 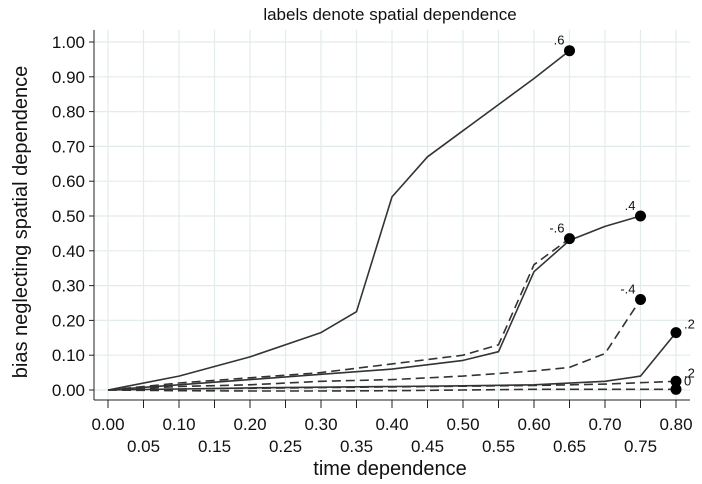 I want to click on markers-group, so click(x=623, y=220).